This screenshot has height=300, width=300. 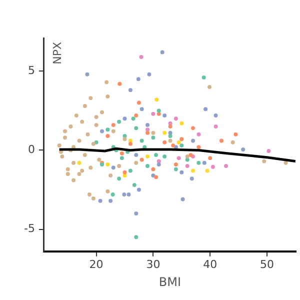 I want to click on x-tick-label: 50, so click(x=267, y=264).